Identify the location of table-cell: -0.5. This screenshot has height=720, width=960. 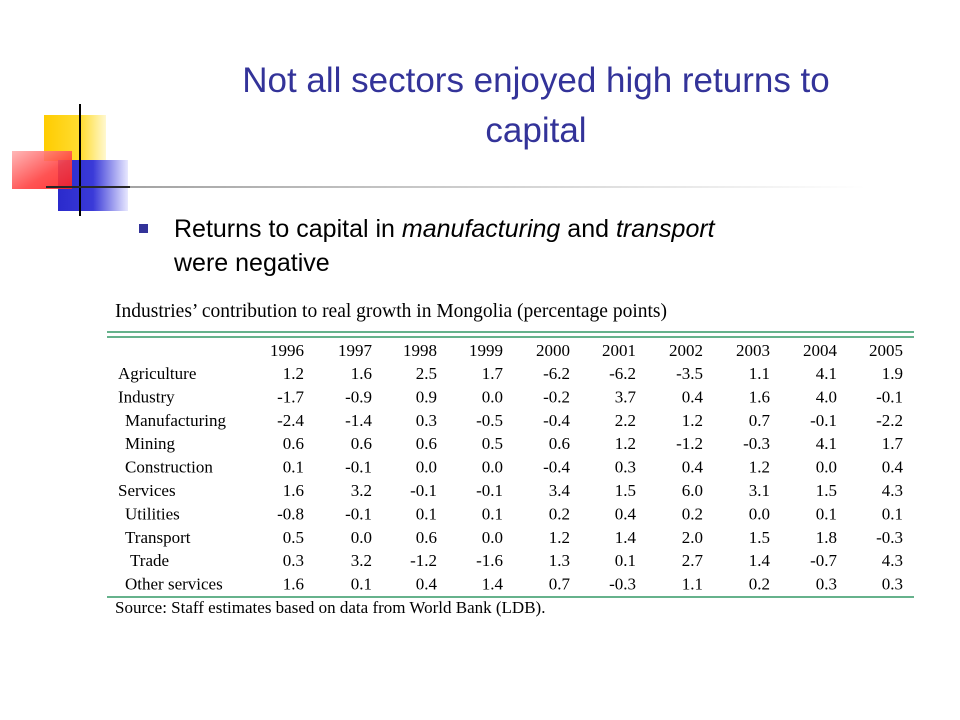
(489, 420).